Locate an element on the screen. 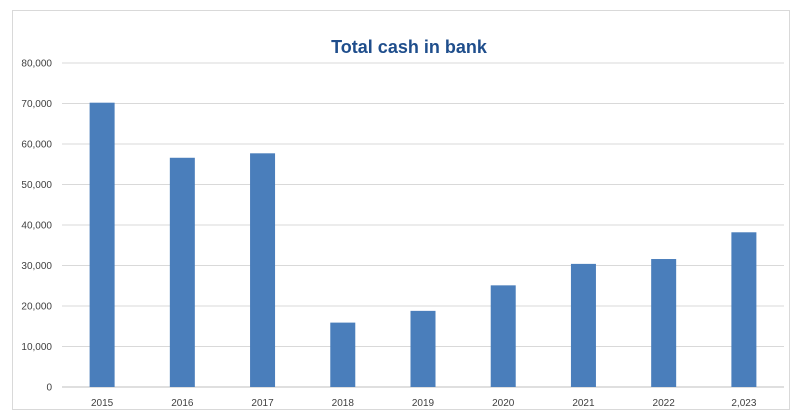  chart-title: Total cash in bank is located at coordinates (409, 47).